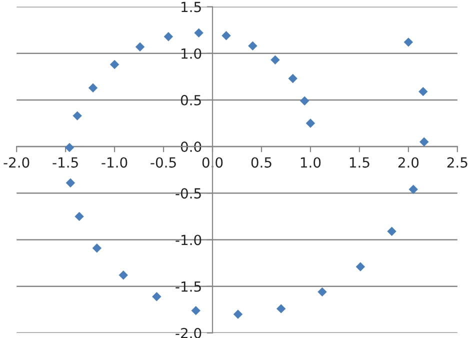 This screenshot has height=338, width=474. What do you see at coordinates (310, 162) in the screenshot?
I see `x-tick-label: 1.0` at bounding box center [310, 162].